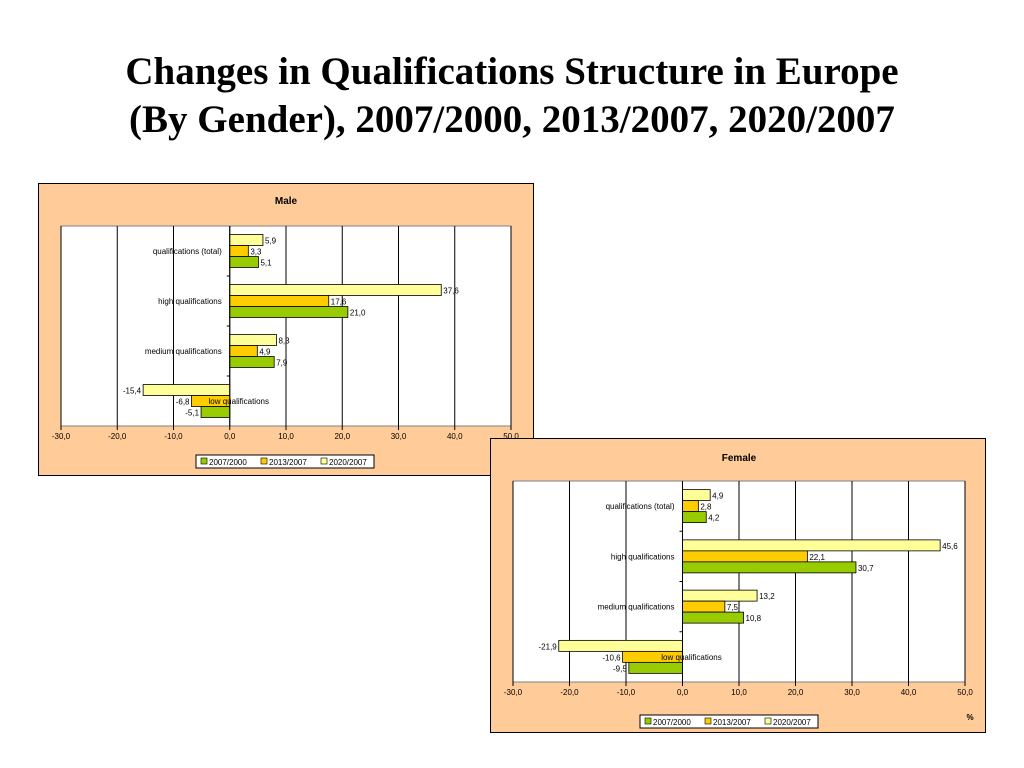 The width and height of the screenshot is (1024, 768). What do you see at coordinates (192, 413) in the screenshot?
I see `data-label: -5,1` at bounding box center [192, 413].